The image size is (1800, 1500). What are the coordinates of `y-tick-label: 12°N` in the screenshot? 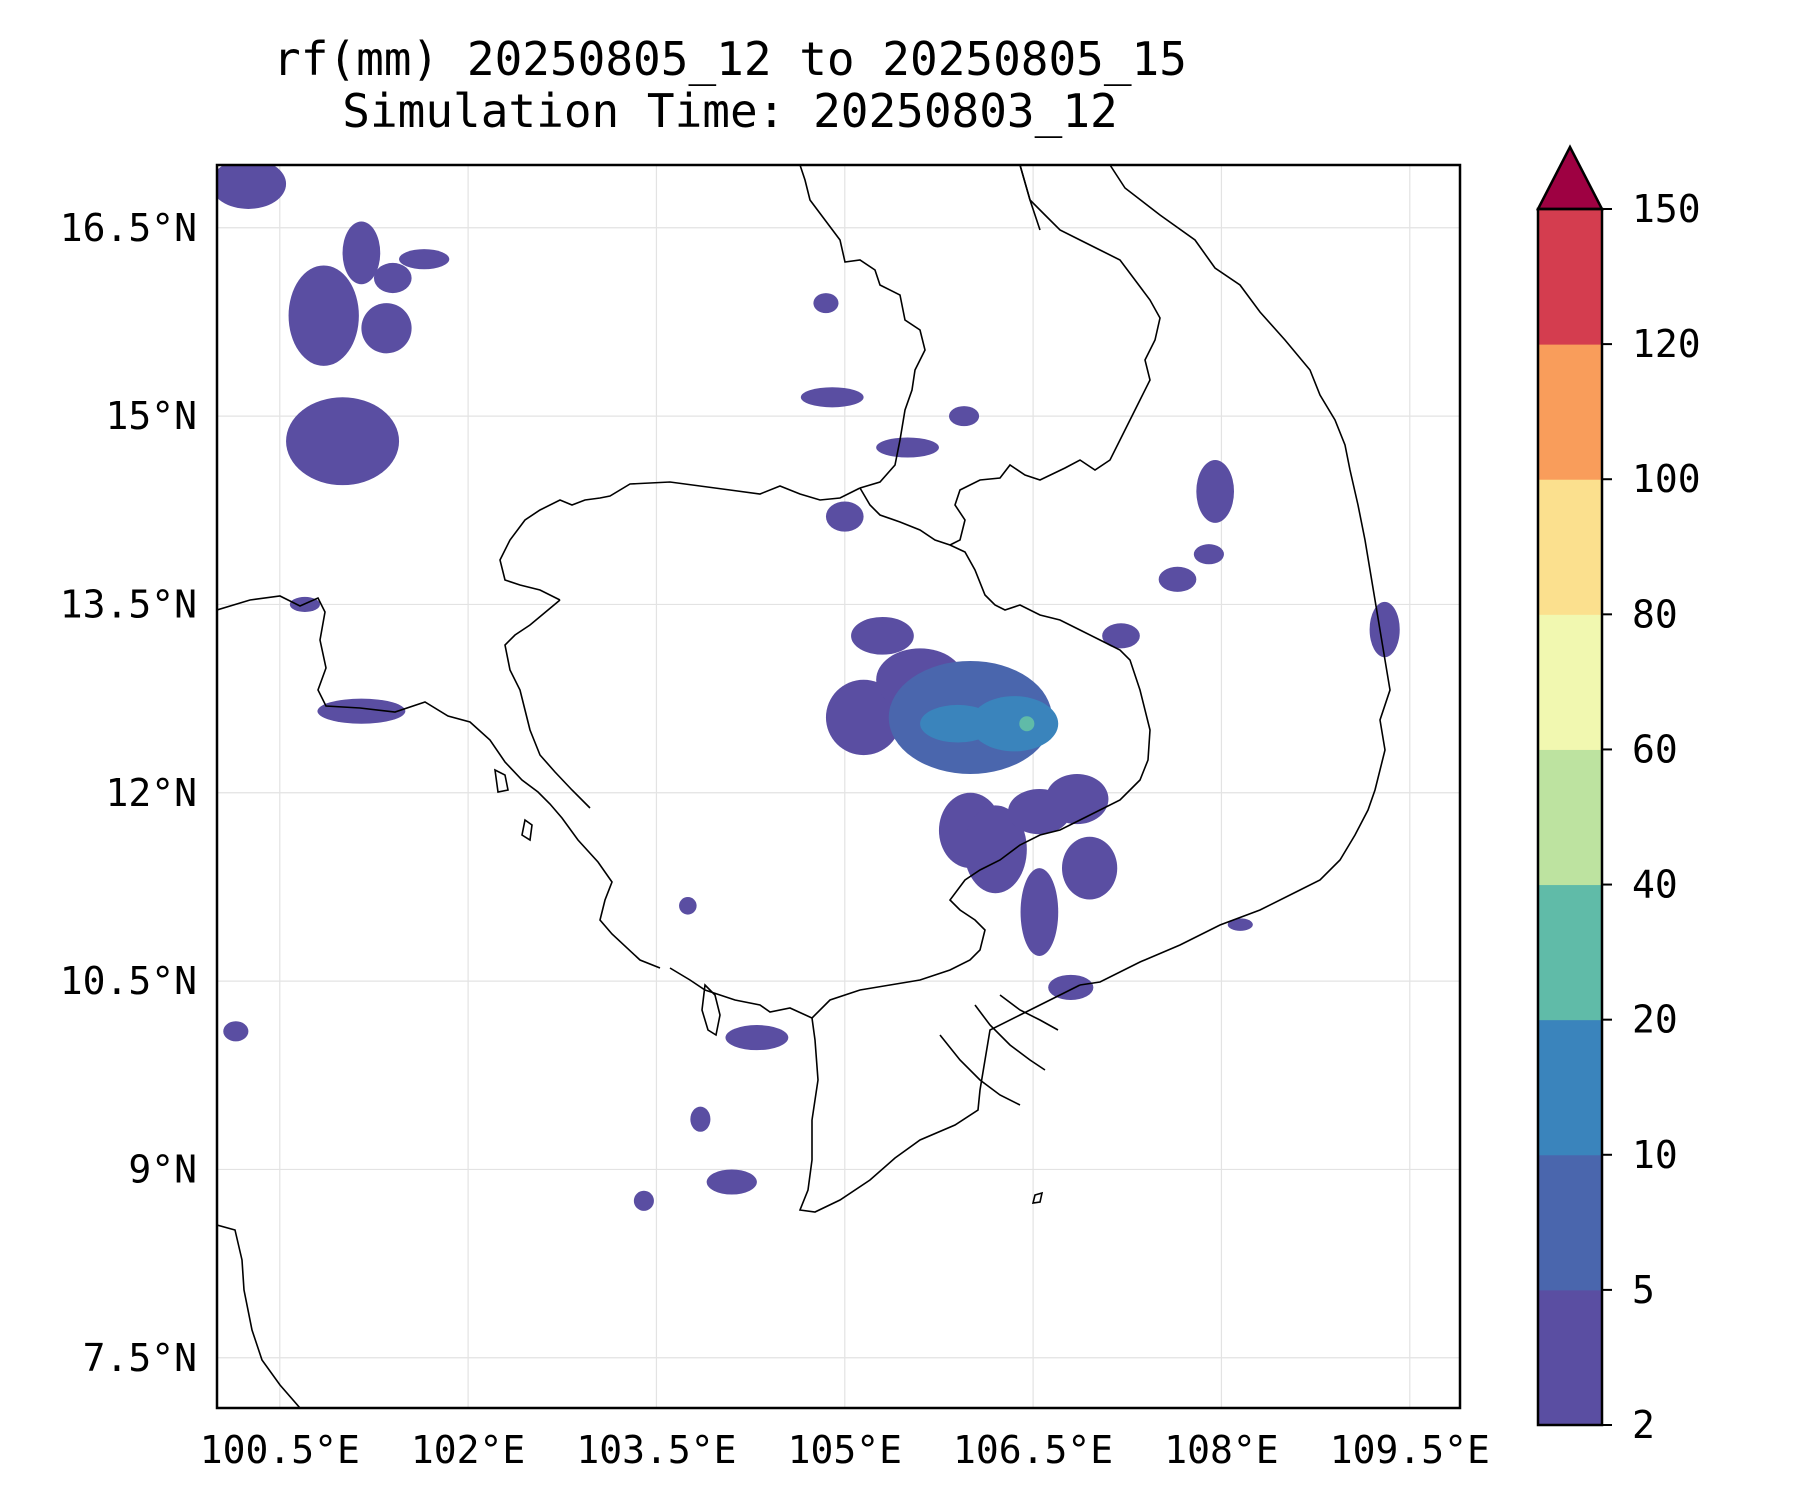 It's located at (151, 793).